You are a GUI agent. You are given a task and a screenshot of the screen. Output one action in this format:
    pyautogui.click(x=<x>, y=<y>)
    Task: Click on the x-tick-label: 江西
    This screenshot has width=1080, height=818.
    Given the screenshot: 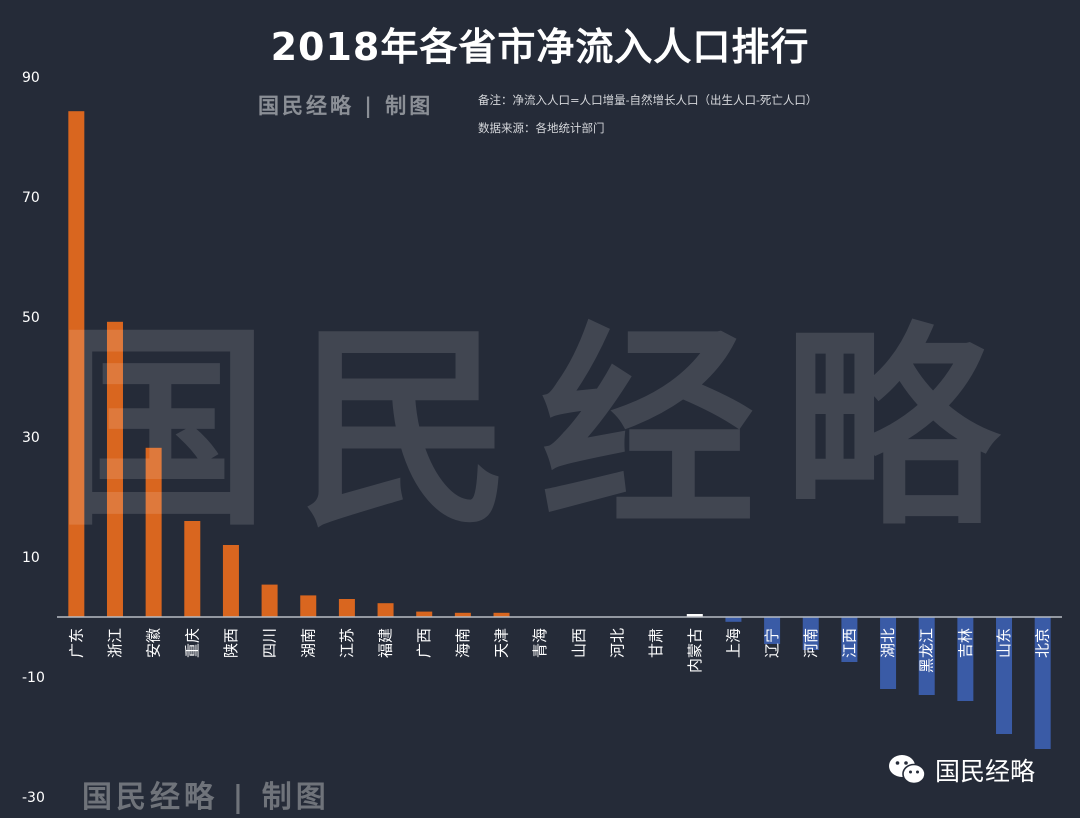 What is the action you would take?
    pyautogui.click(x=849, y=643)
    